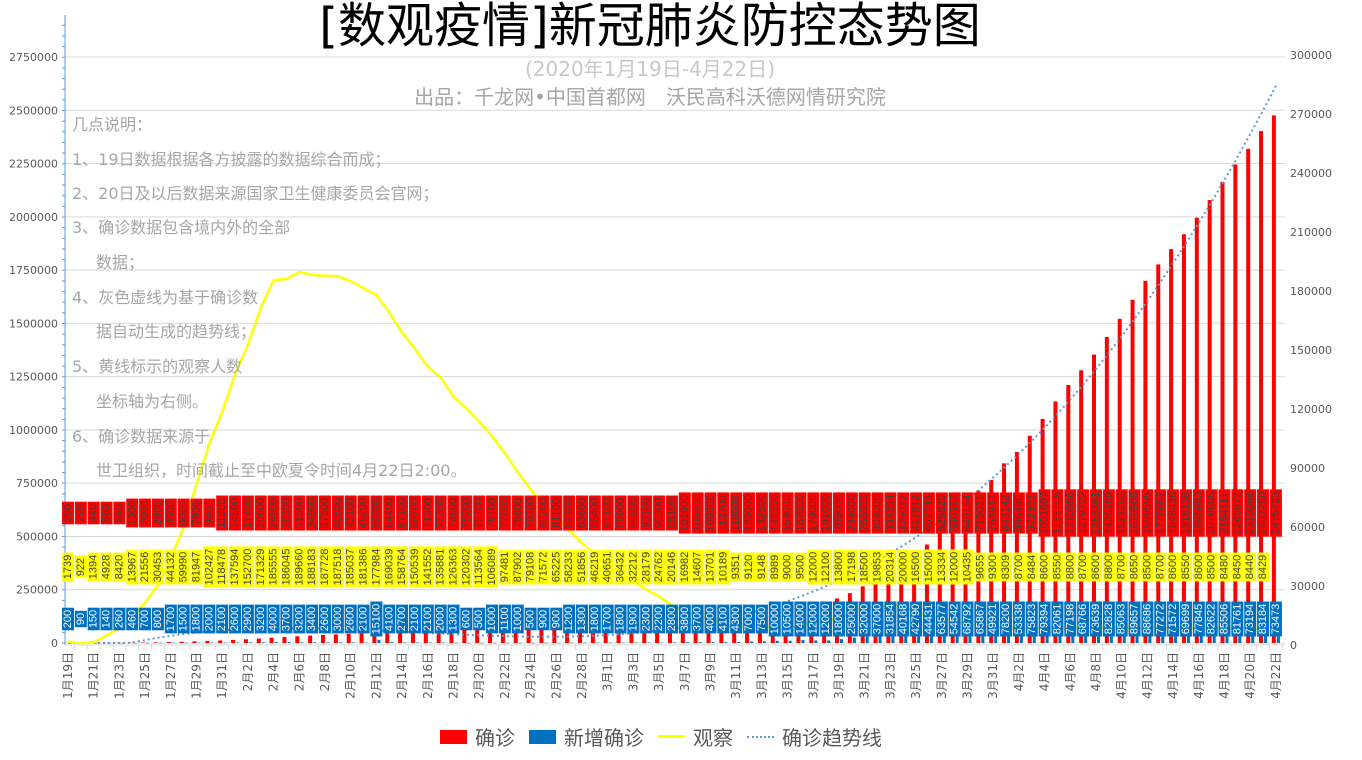 This screenshot has width=1362, height=760. What do you see at coordinates (813, 675) in the screenshot?
I see `x-tick-label: 3月17日` at bounding box center [813, 675].